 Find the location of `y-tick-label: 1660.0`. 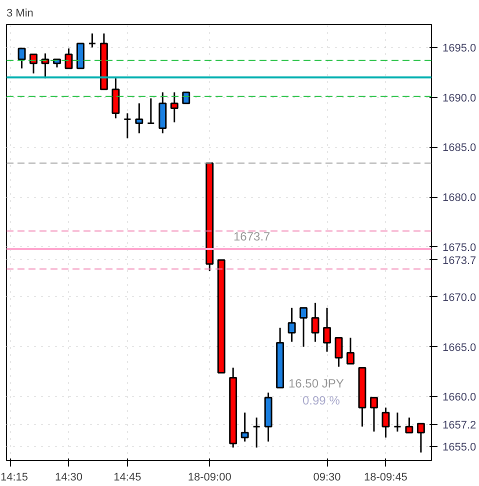

y-tick-label: 1660.0 is located at coordinates (459, 398).